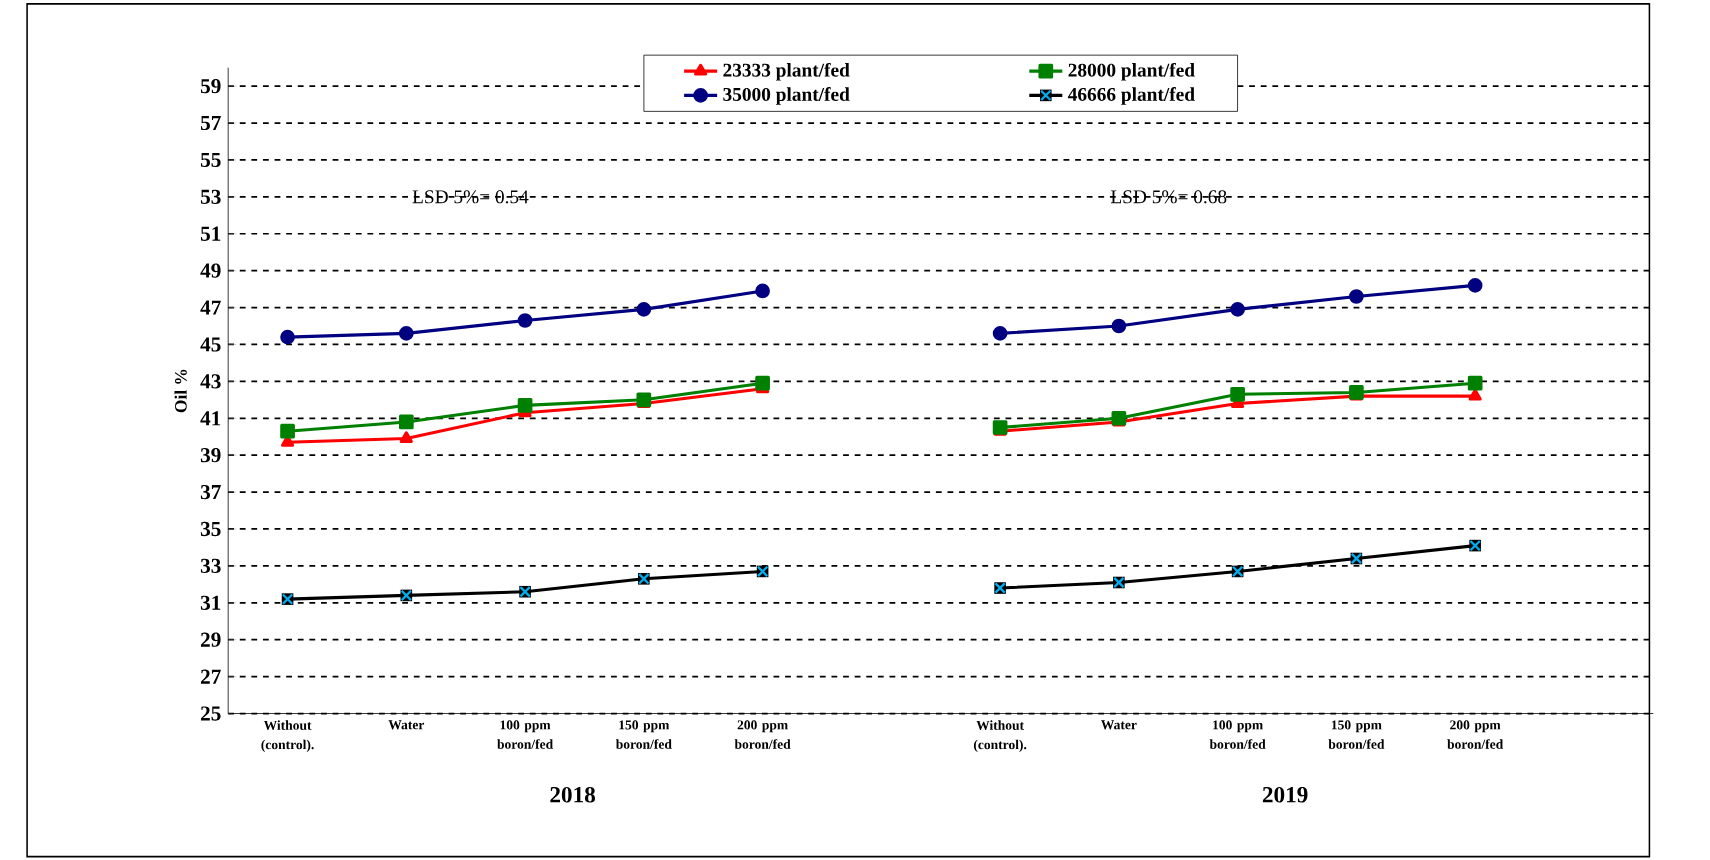 Image resolution: width=1710 pixels, height=860 pixels. Describe the element at coordinates (210, 492) in the screenshot. I see `y-tick-label: 37` at that location.